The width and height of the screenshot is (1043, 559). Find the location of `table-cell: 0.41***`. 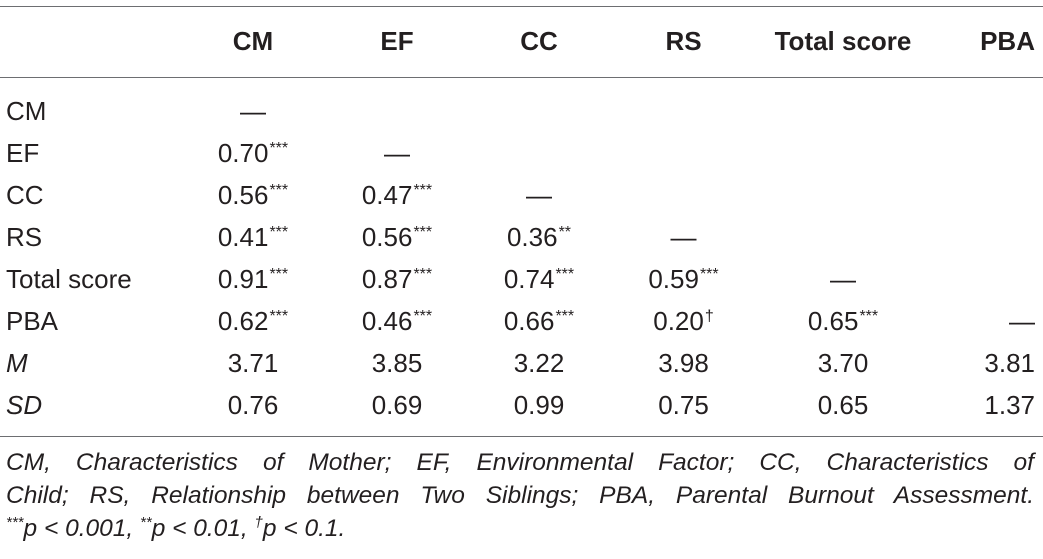

table-cell: 0.41*** is located at coordinates (253, 237).